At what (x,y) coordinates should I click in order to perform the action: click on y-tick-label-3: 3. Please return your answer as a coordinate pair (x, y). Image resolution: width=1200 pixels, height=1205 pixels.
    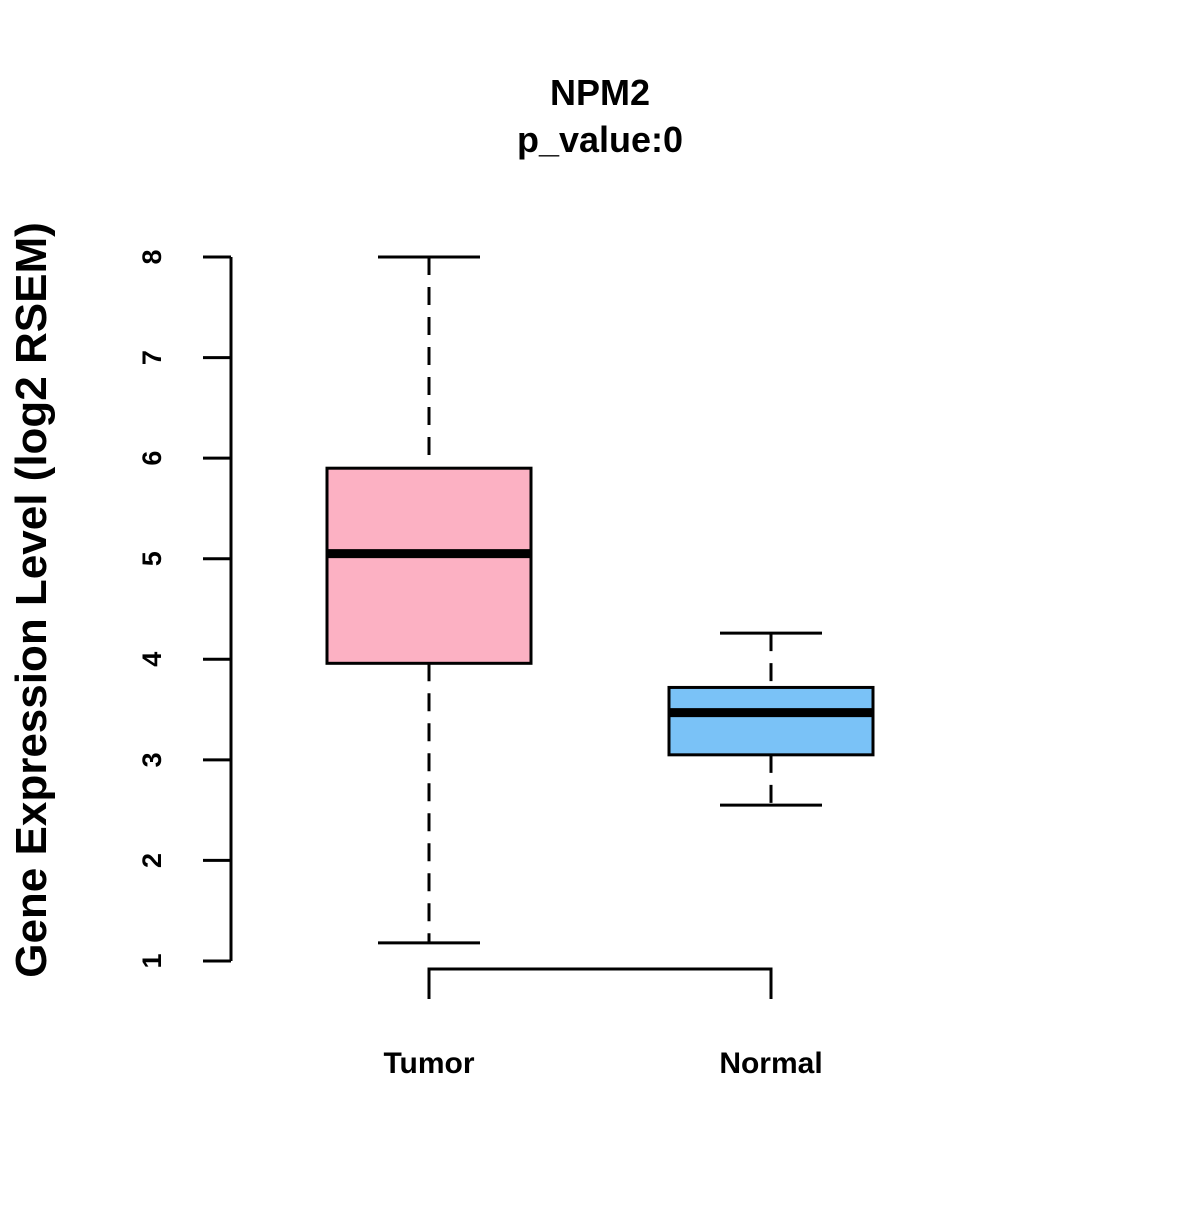
    Looking at the image, I should click on (152, 759).